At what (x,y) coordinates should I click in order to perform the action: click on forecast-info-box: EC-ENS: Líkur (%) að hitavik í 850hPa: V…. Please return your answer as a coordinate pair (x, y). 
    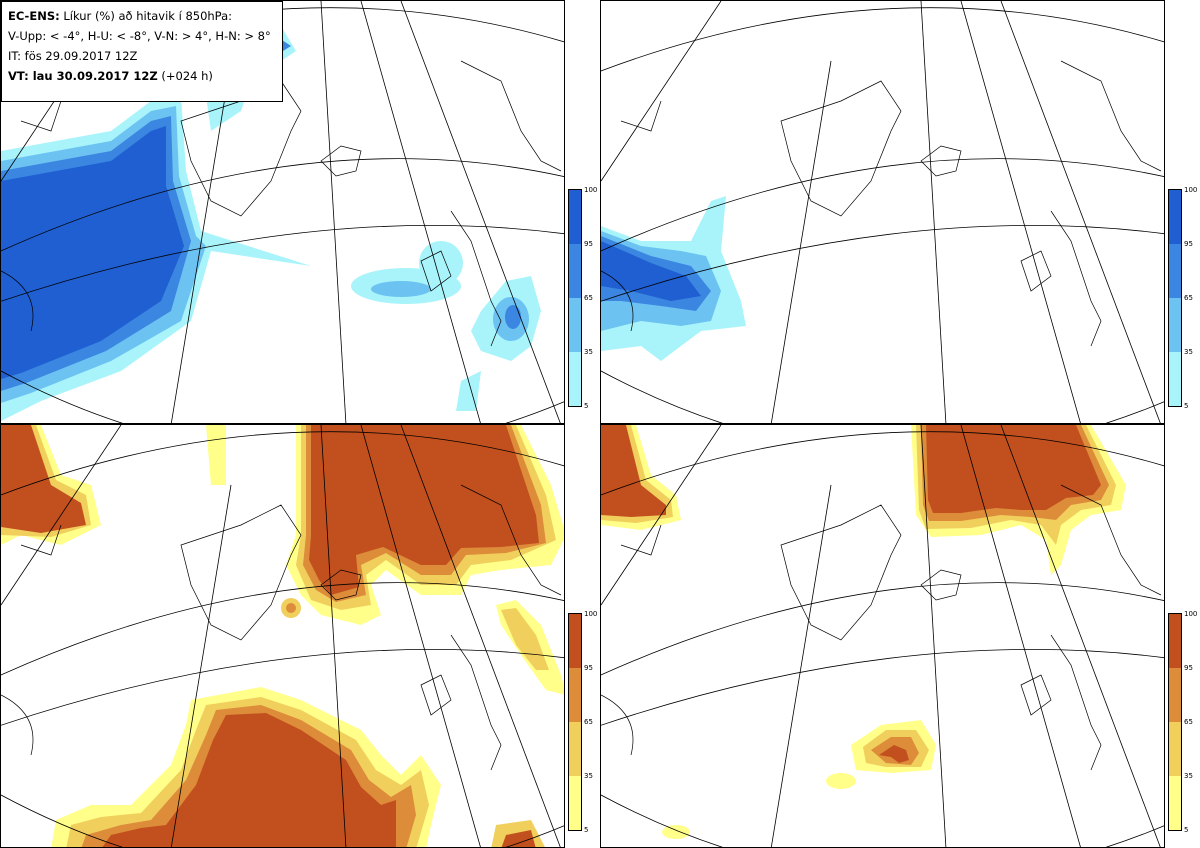
    Looking at the image, I should click on (142, 51).